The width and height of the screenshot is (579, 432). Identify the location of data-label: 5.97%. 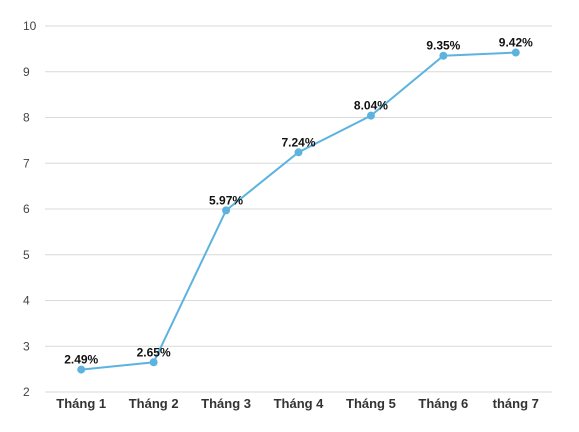
(226, 200).